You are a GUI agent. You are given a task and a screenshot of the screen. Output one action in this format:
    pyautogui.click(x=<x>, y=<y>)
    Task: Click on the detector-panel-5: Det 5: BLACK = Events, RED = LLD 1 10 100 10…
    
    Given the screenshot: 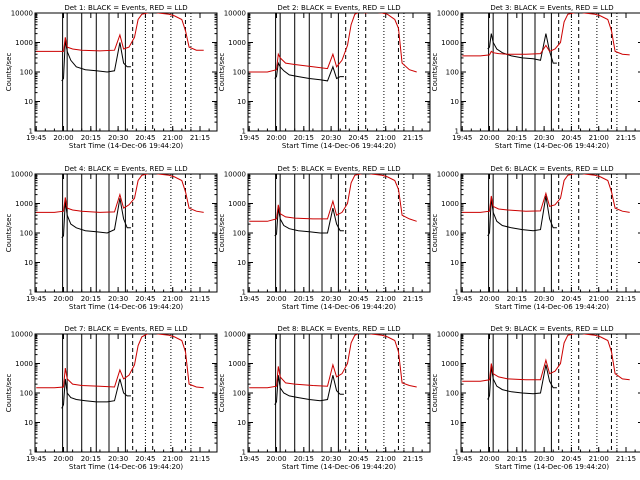 What is the action you would take?
    pyautogui.click(x=324, y=238)
    